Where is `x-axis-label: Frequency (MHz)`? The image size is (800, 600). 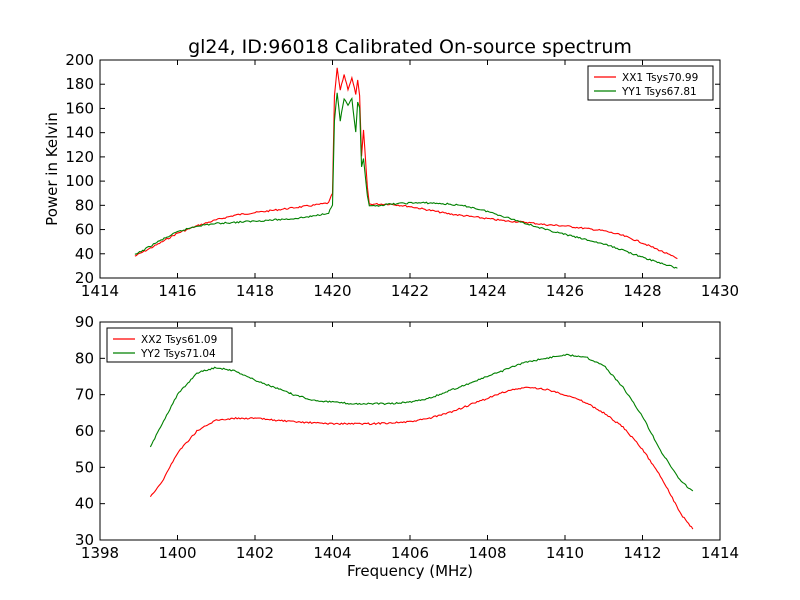
x-axis-label: Frequency (MHz) is located at coordinates (410, 571).